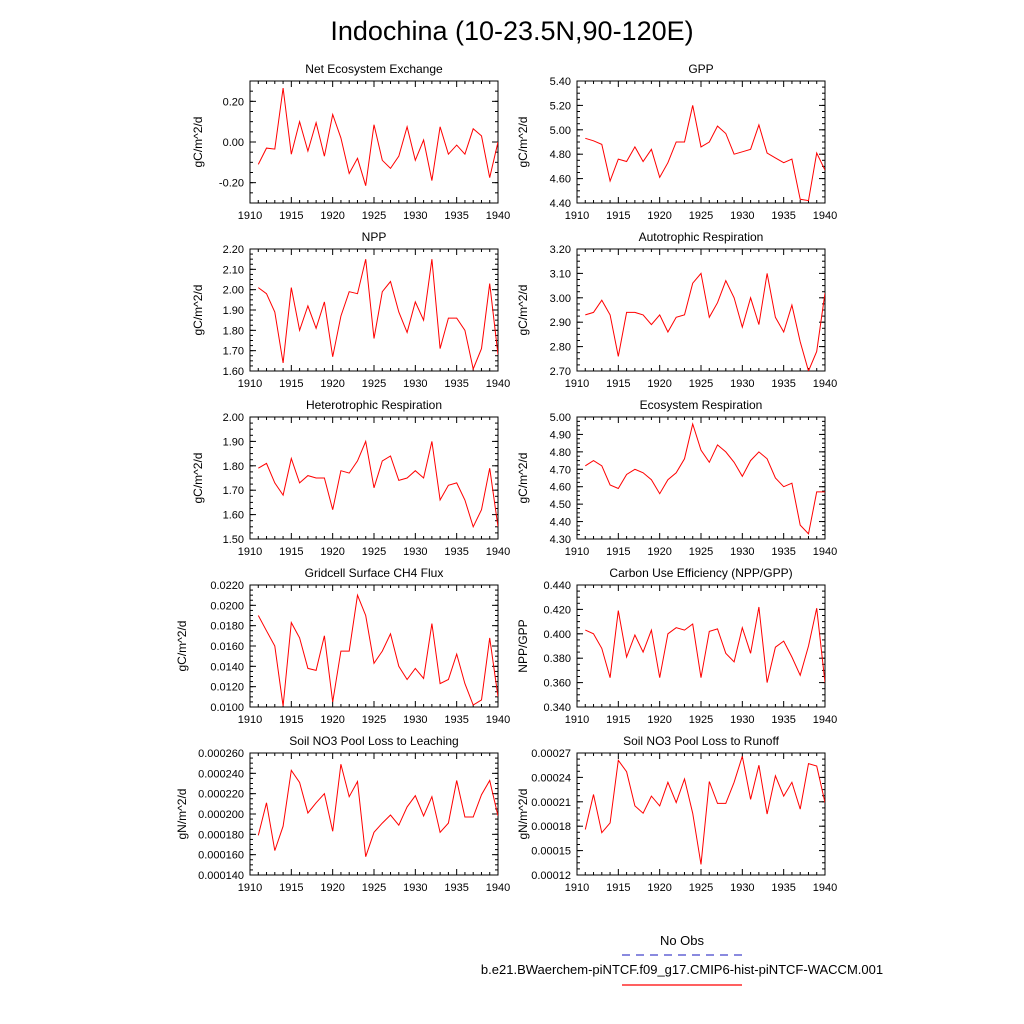 This screenshot has width=1024, height=1024. I want to click on panel-title: NPP, so click(374, 237).